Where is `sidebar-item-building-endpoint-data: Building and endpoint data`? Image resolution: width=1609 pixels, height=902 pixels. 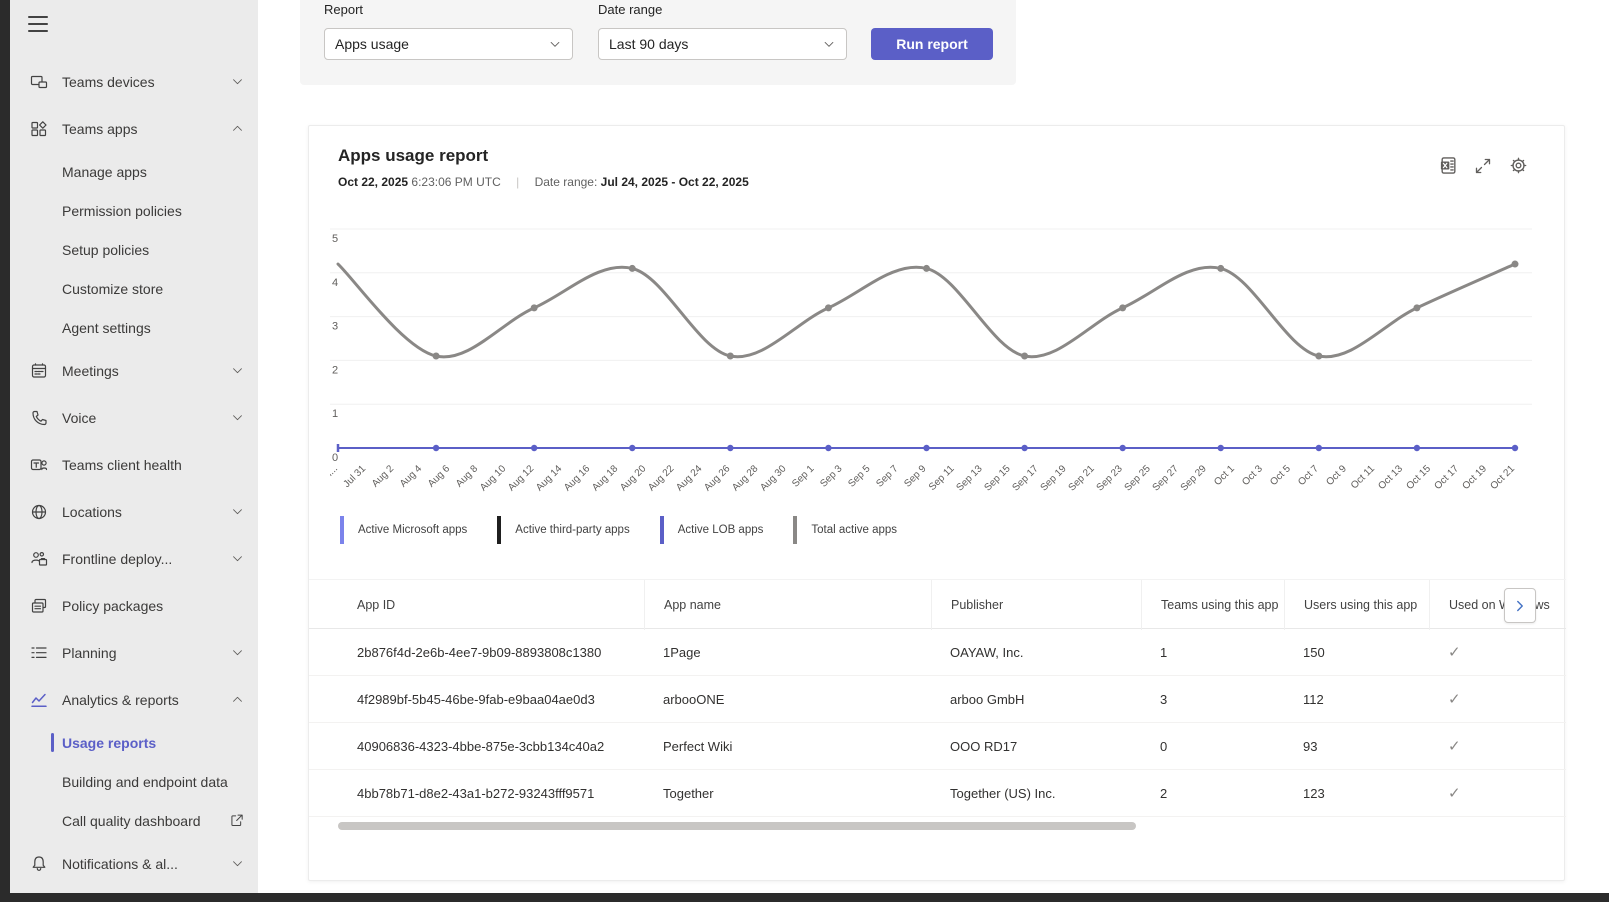 sidebar-item-building-endpoint-data: Building and endpoint data is located at coordinates (134, 781).